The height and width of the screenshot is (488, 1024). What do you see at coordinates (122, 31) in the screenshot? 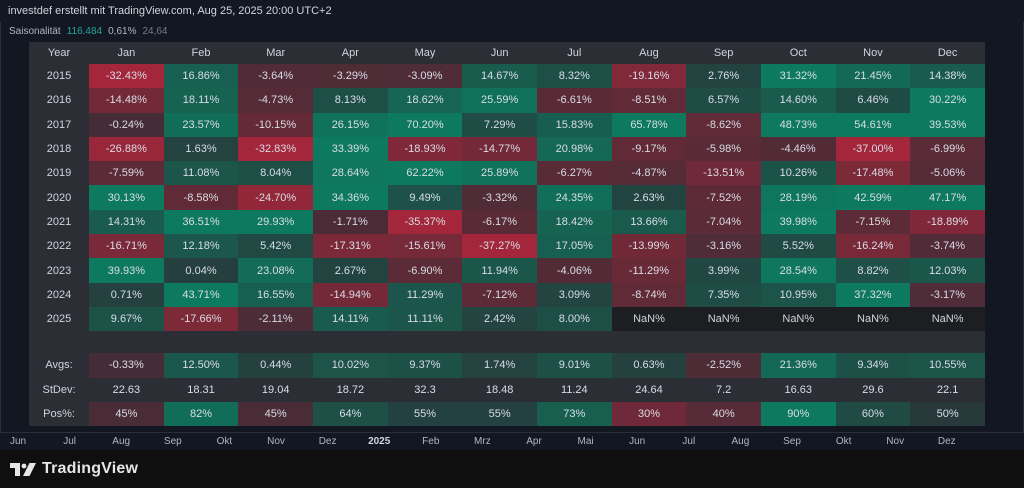
I see `indicator-value-2: 0,61%` at bounding box center [122, 31].